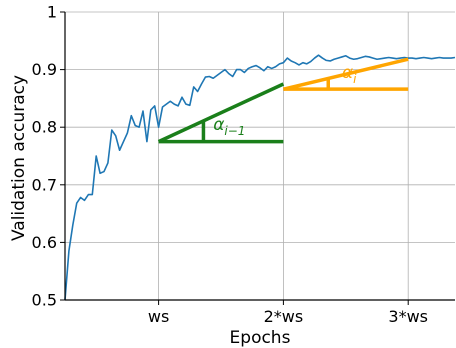  What do you see at coordinates (284, 316) in the screenshot?
I see `x-tick-label: 2*ws` at bounding box center [284, 316].